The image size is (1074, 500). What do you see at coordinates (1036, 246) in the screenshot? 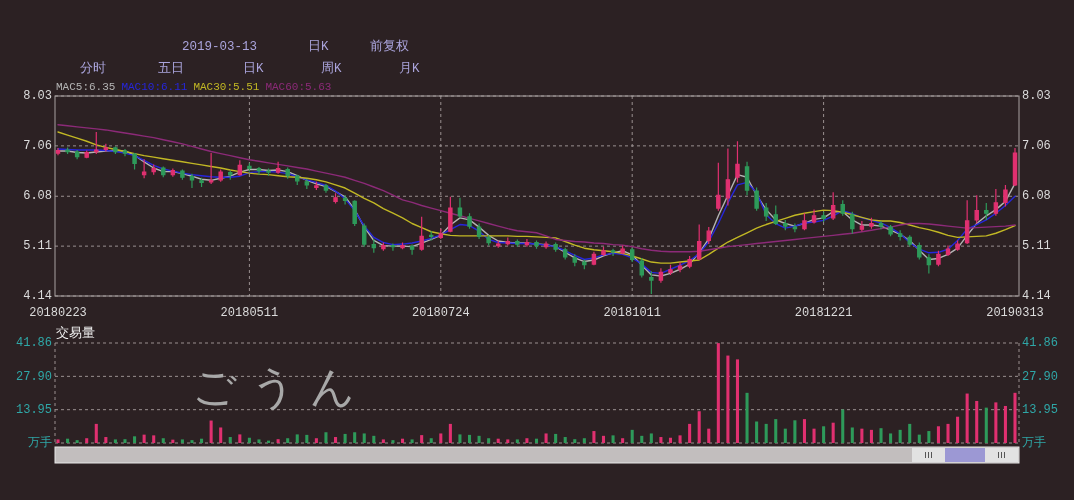
I see `y2-tick-label: 5.11` at bounding box center [1036, 246].